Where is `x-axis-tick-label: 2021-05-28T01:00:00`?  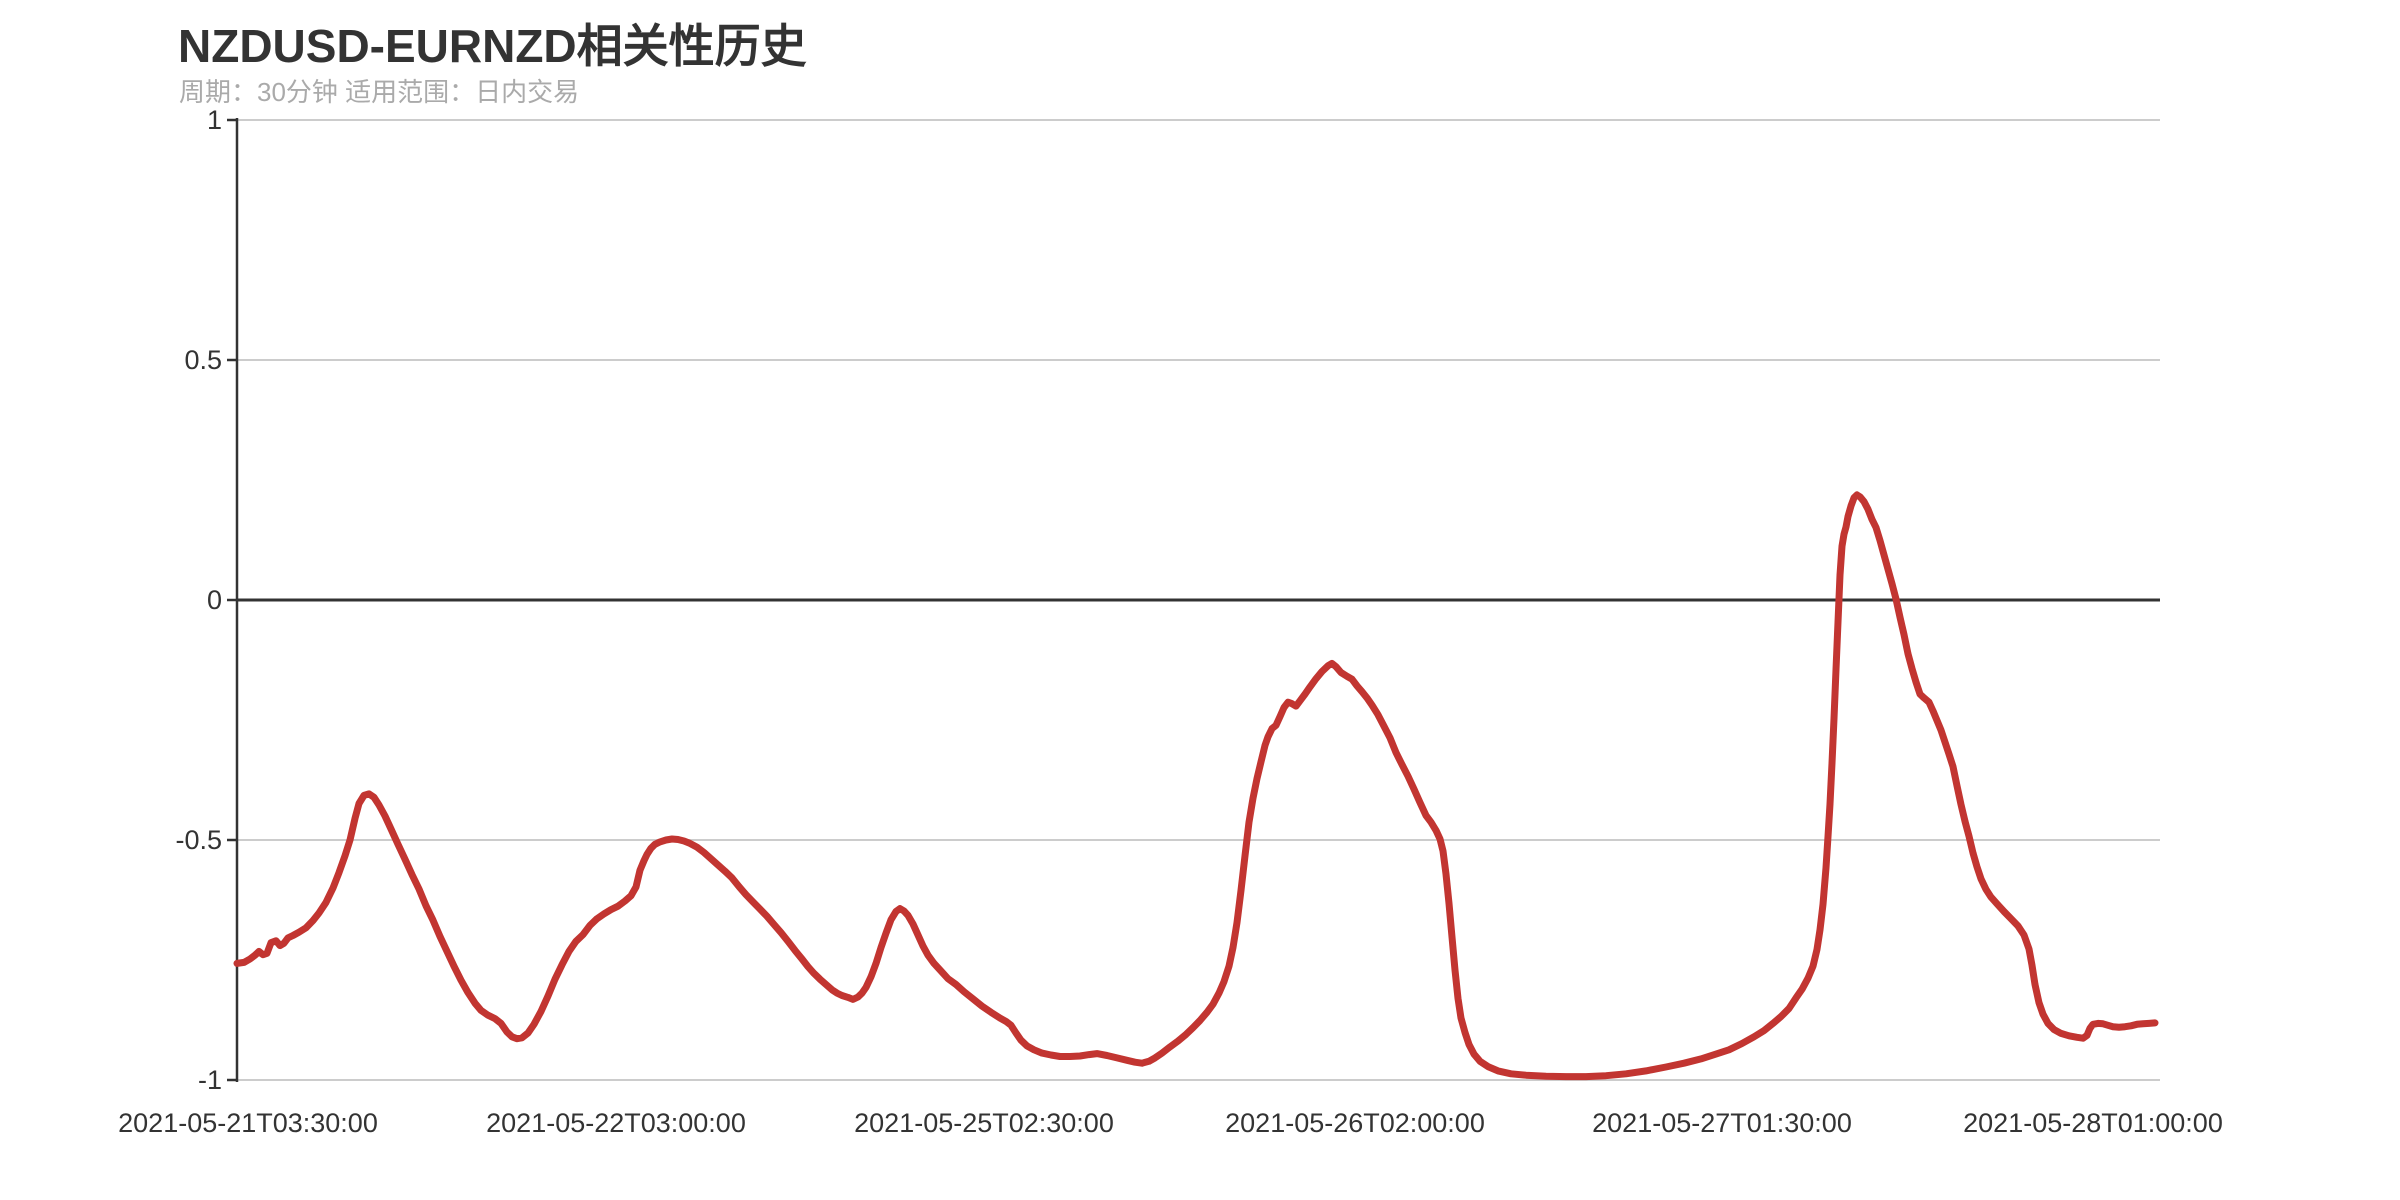
x-axis-tick-label: 2021-05-28T01:00:00 is located at coordinates (2093, 1123).